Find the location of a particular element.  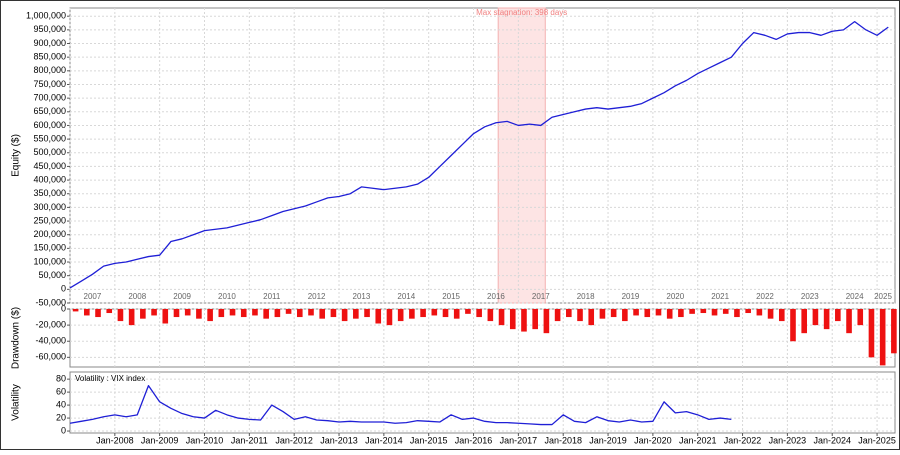

year-label: 2023 is located at coordinates (810, 296).